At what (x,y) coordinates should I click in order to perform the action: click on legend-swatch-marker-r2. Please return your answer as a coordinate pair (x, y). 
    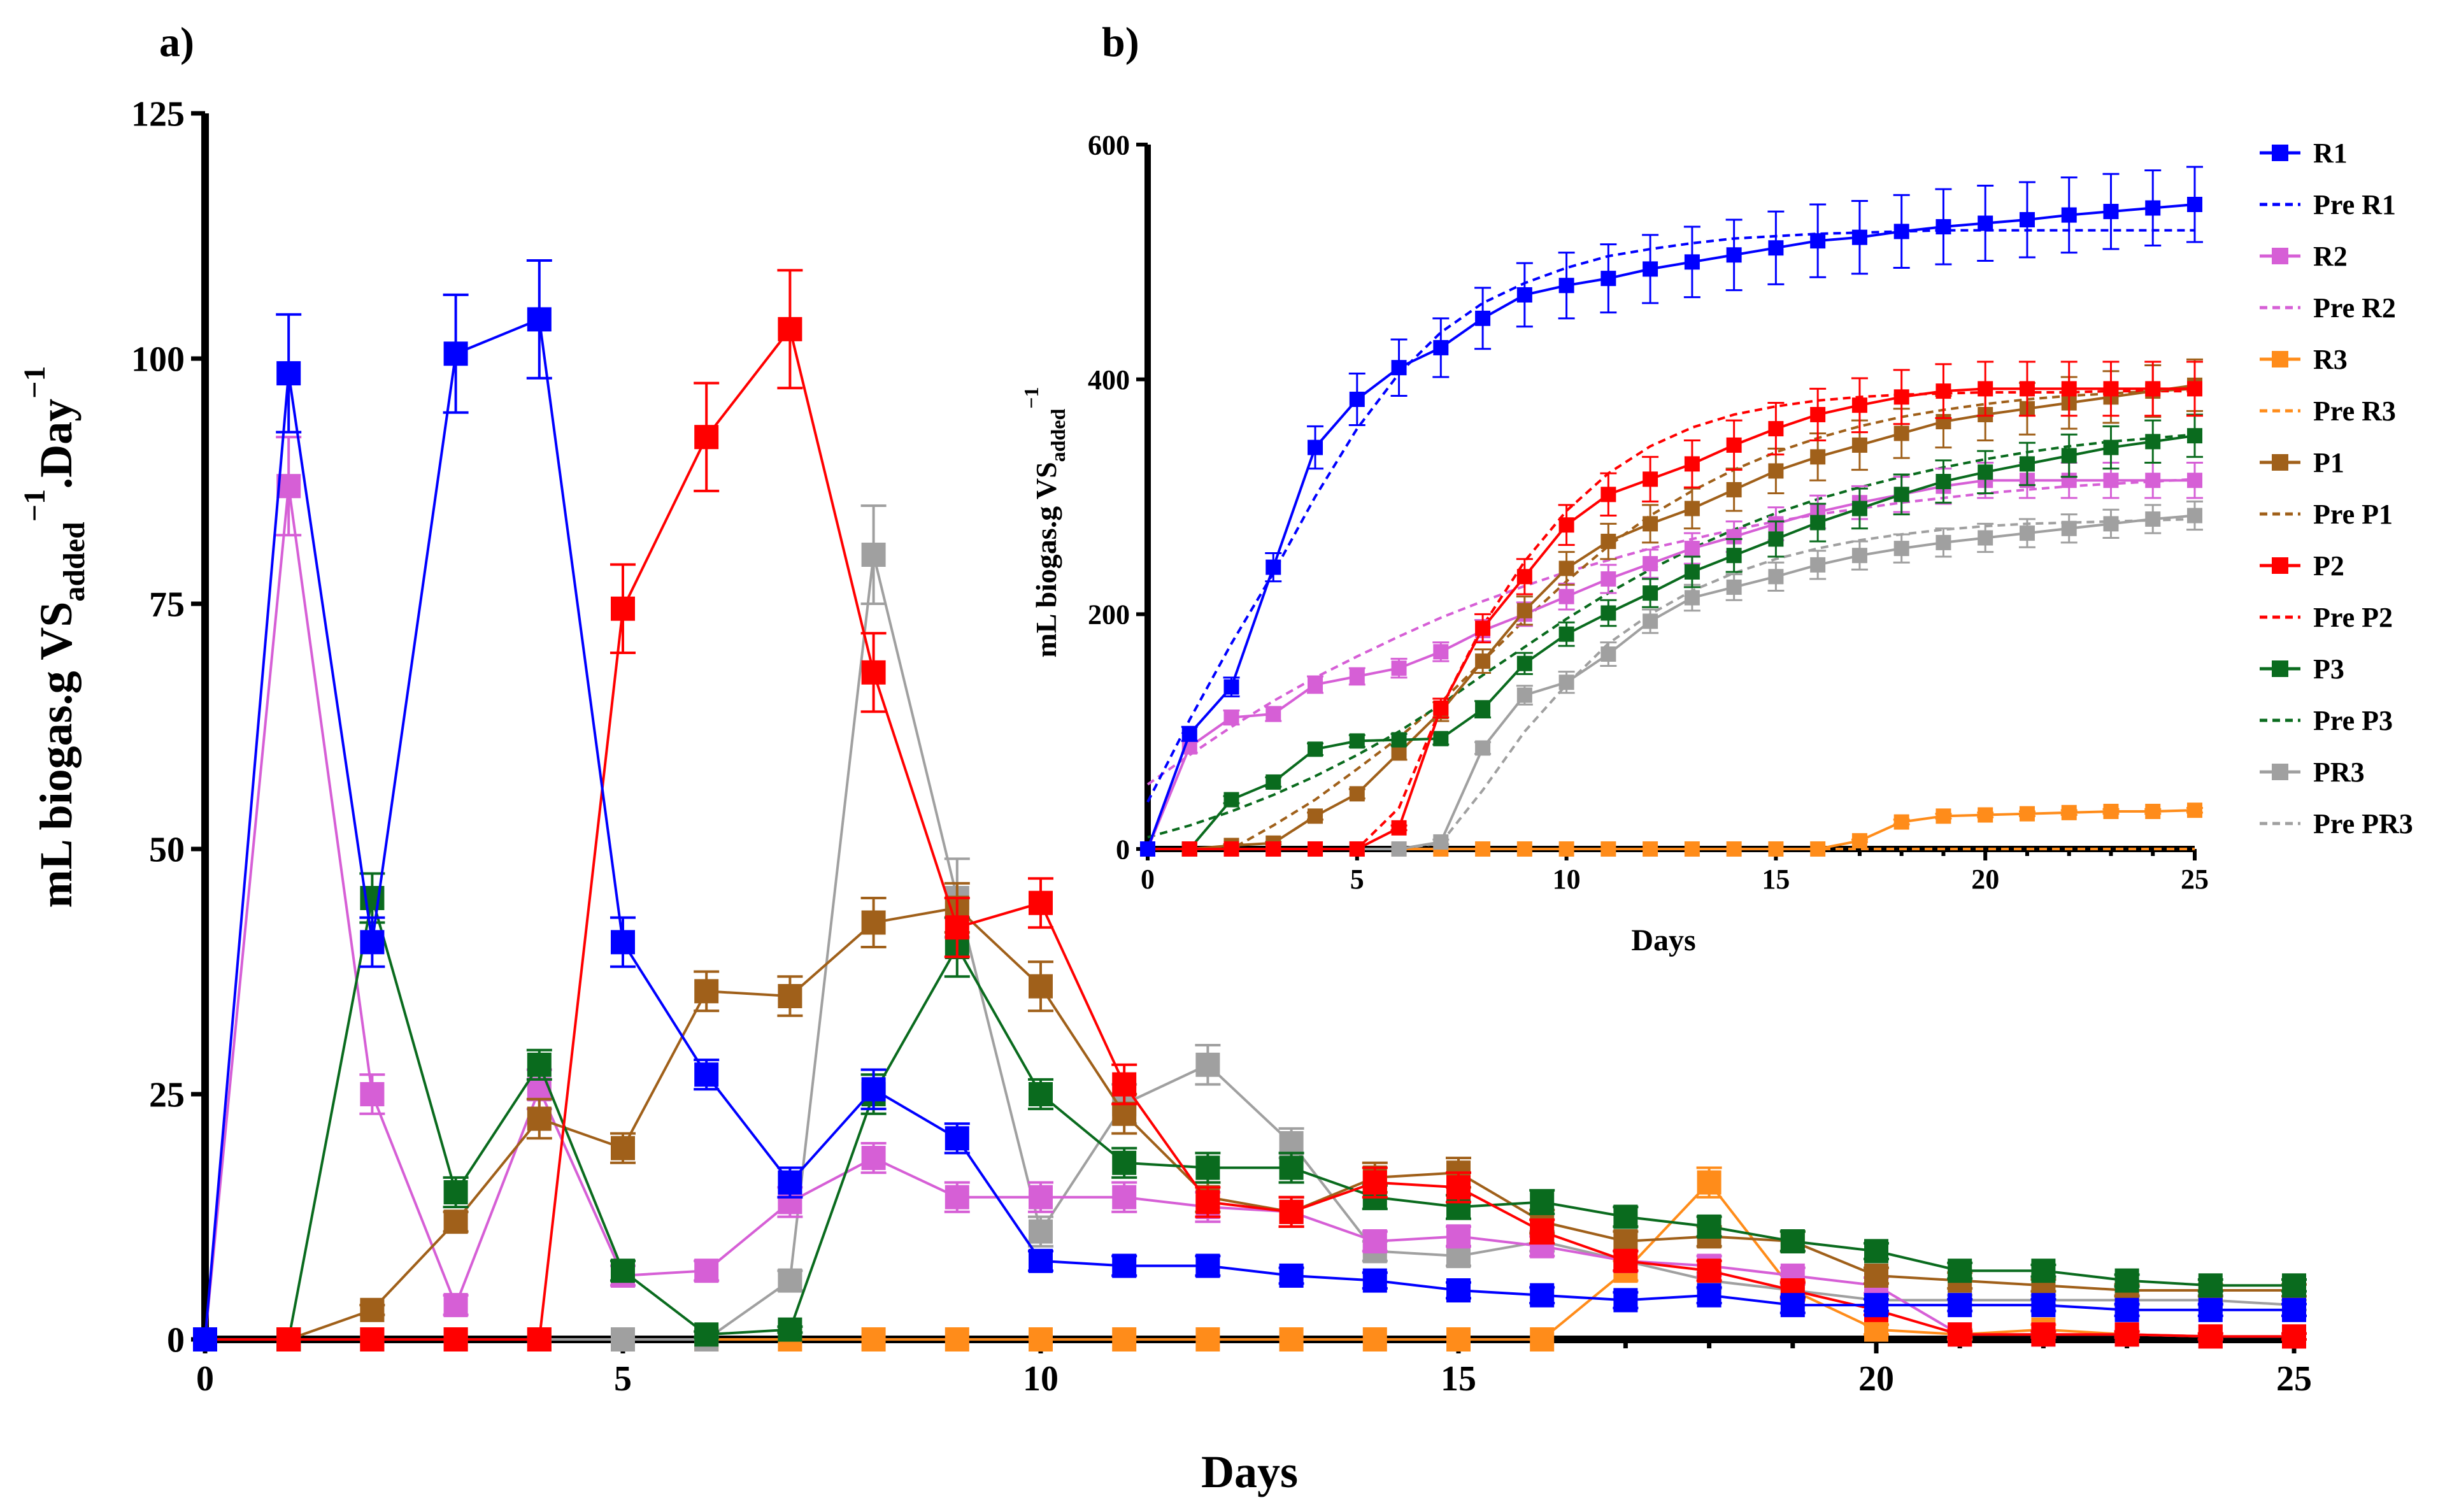
    Looking at the image, I should click on (2280, 256).